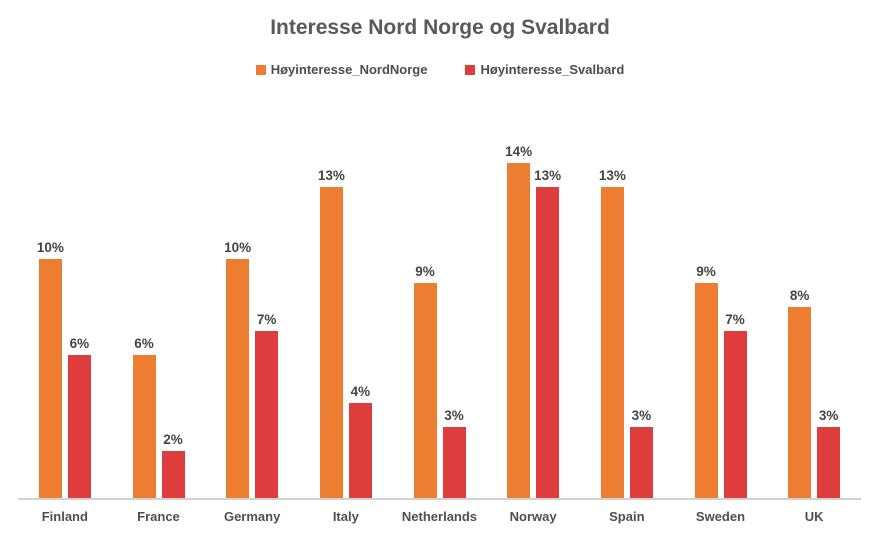 This screenshot has width=880, height=542. Describe the element at coordinates (814, 516) in the screenshot. I see `category-label: UK` at that location.